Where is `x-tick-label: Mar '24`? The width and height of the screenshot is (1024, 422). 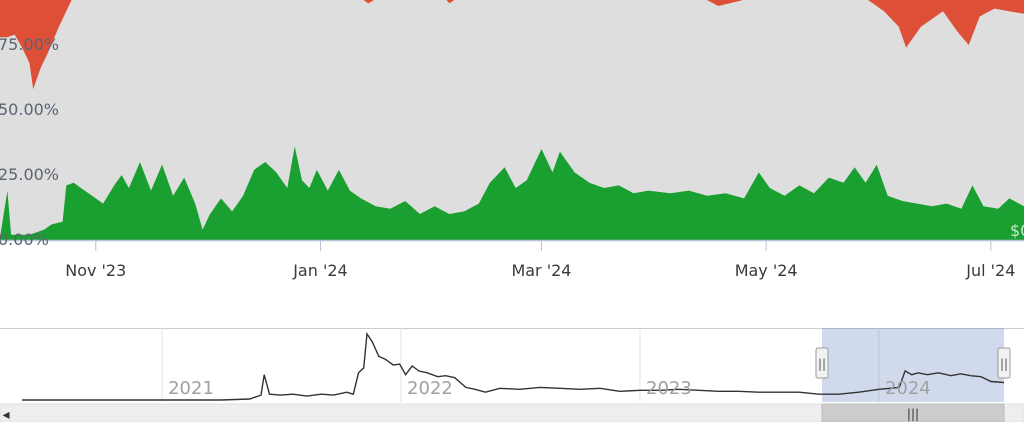
x-tick-label: Mar '24 is located at coordinates (541, 270).